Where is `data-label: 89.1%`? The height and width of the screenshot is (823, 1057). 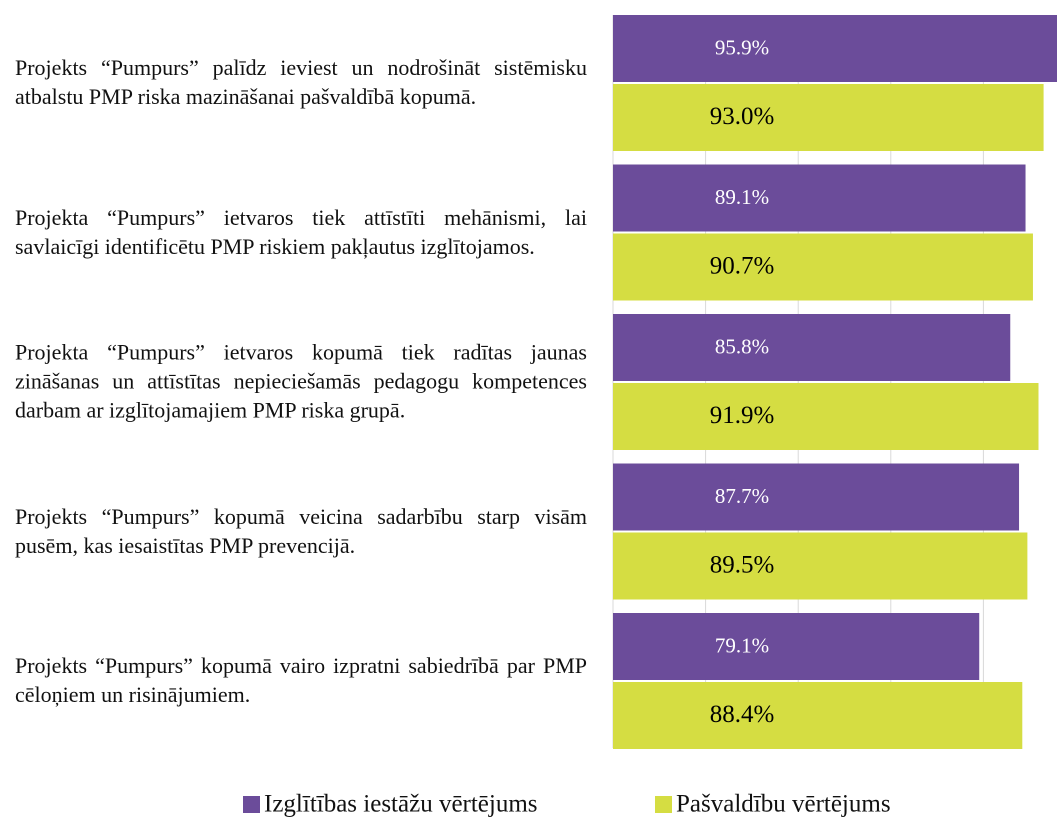
data-label: 89.1% is located at coordinates (742, 197).